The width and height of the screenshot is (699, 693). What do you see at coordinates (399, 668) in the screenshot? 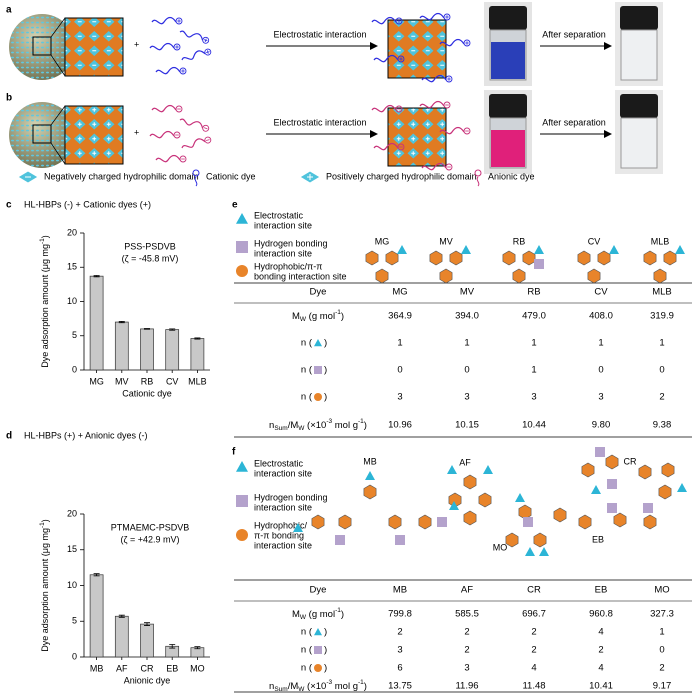
I see `table-cell: 6` at bounding box center [399, 668].